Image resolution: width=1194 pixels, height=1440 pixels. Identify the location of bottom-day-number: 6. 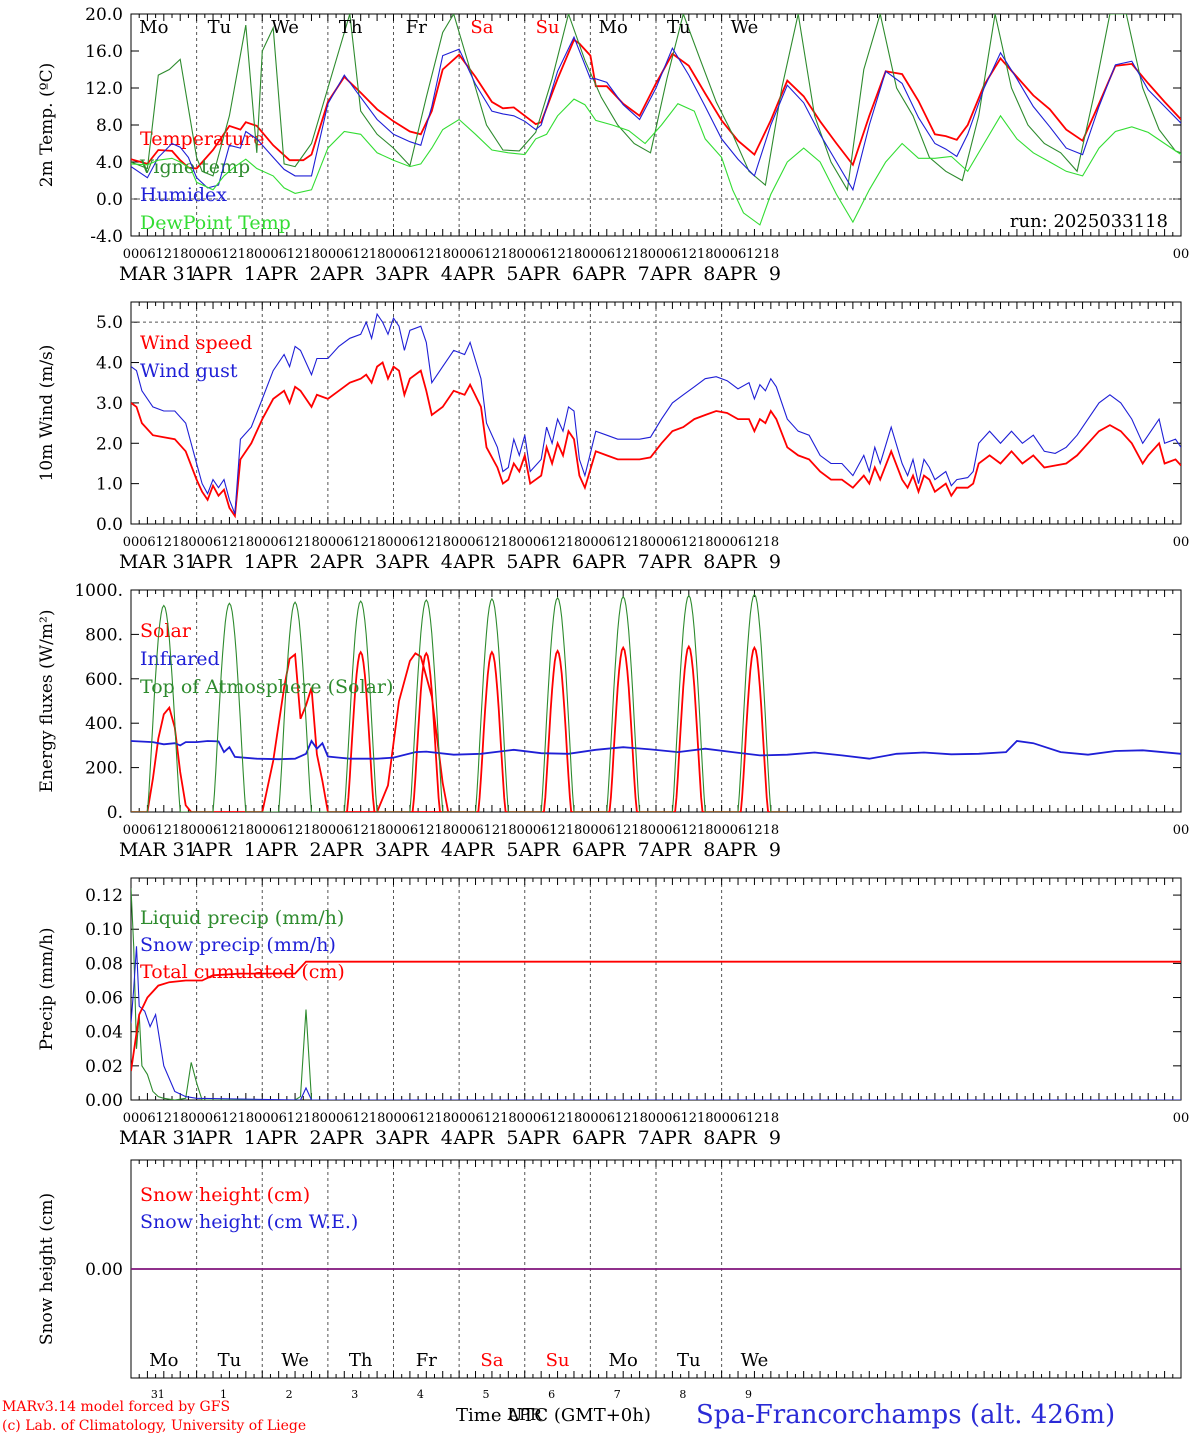
(551, 1394).